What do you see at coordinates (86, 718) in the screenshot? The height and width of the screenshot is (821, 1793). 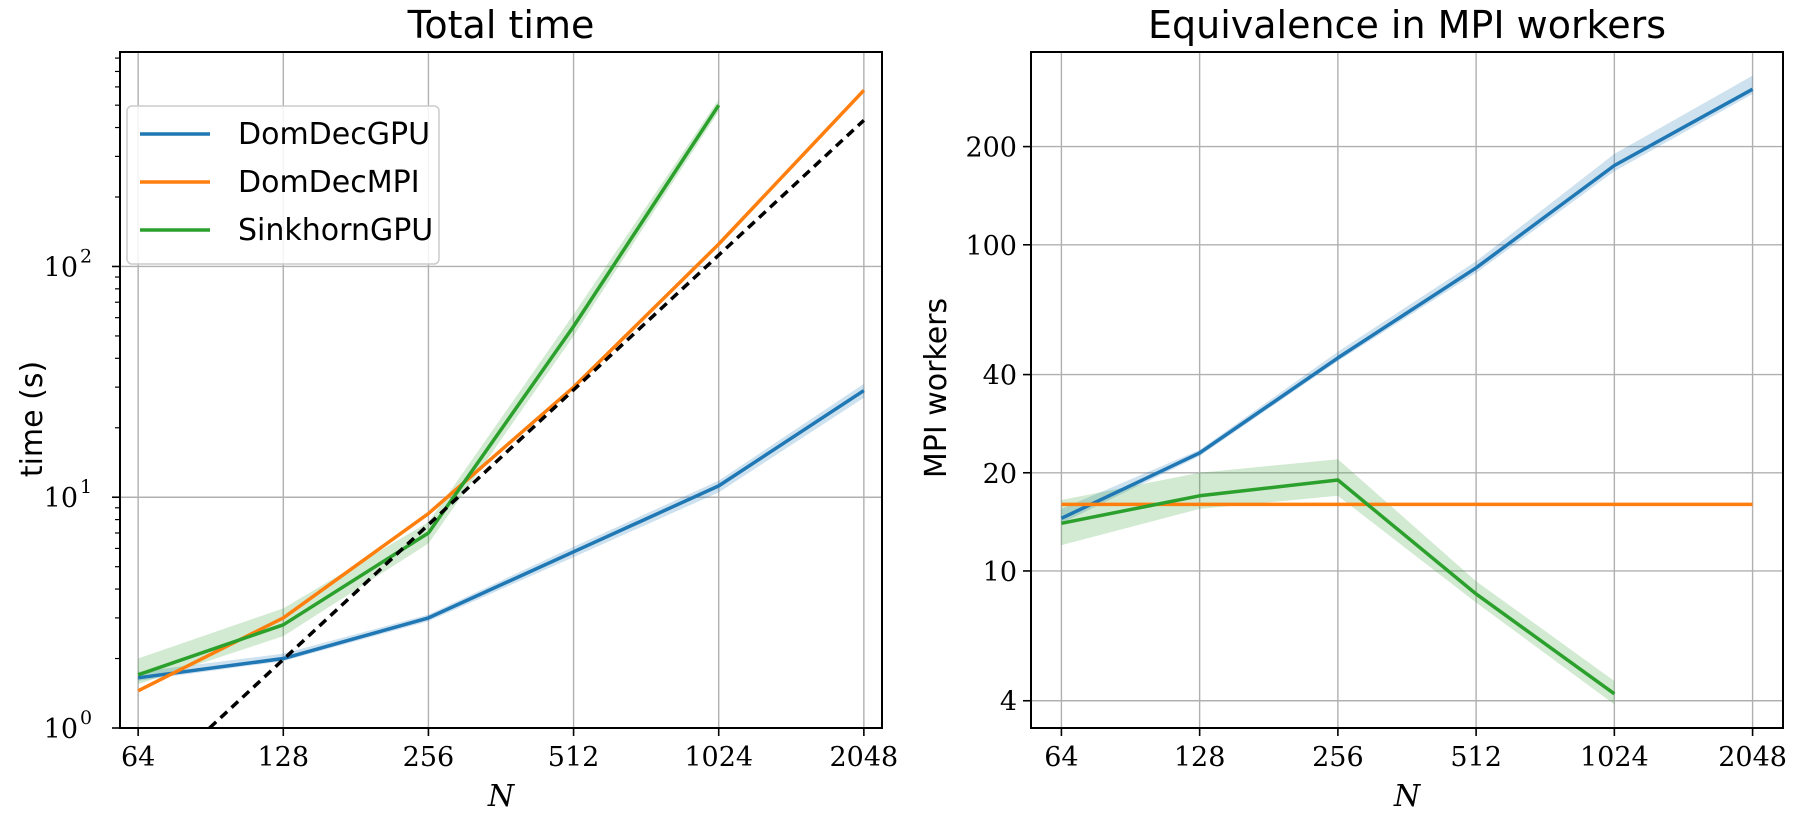 I see `y-tick-exponent: 0` at bounding box center [86, 718].